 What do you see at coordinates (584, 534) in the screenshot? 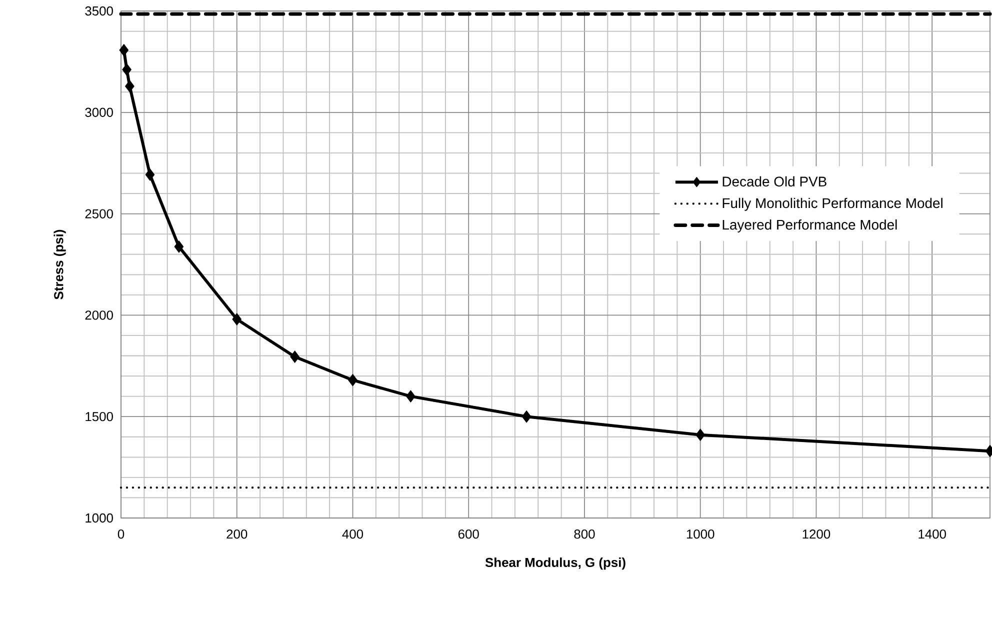
I see `x-tick-label: 800` at bounding box center [584, 534].